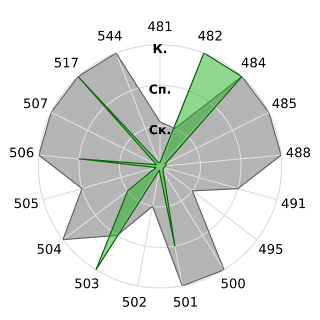  What do you see at coordinates (160, 49) in the screenshot?
I see `y-tick-label: К.` at bounding box center [160, 49].